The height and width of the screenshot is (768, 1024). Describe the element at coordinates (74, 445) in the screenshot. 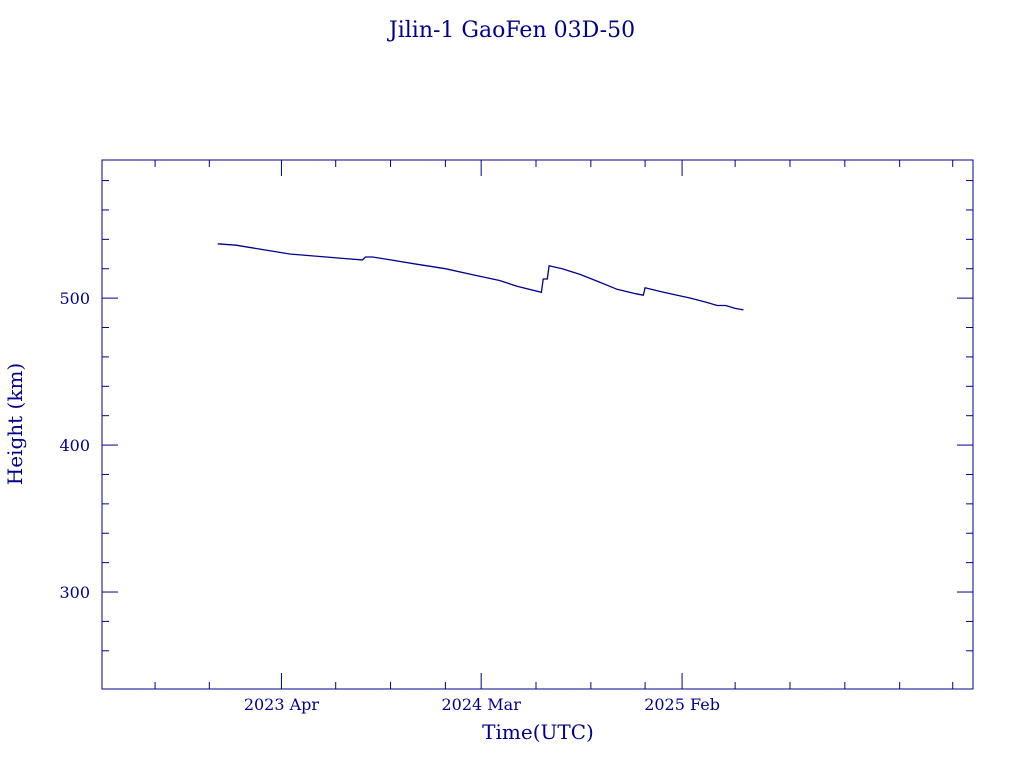

I see `y-tick-label: 400` at that location.